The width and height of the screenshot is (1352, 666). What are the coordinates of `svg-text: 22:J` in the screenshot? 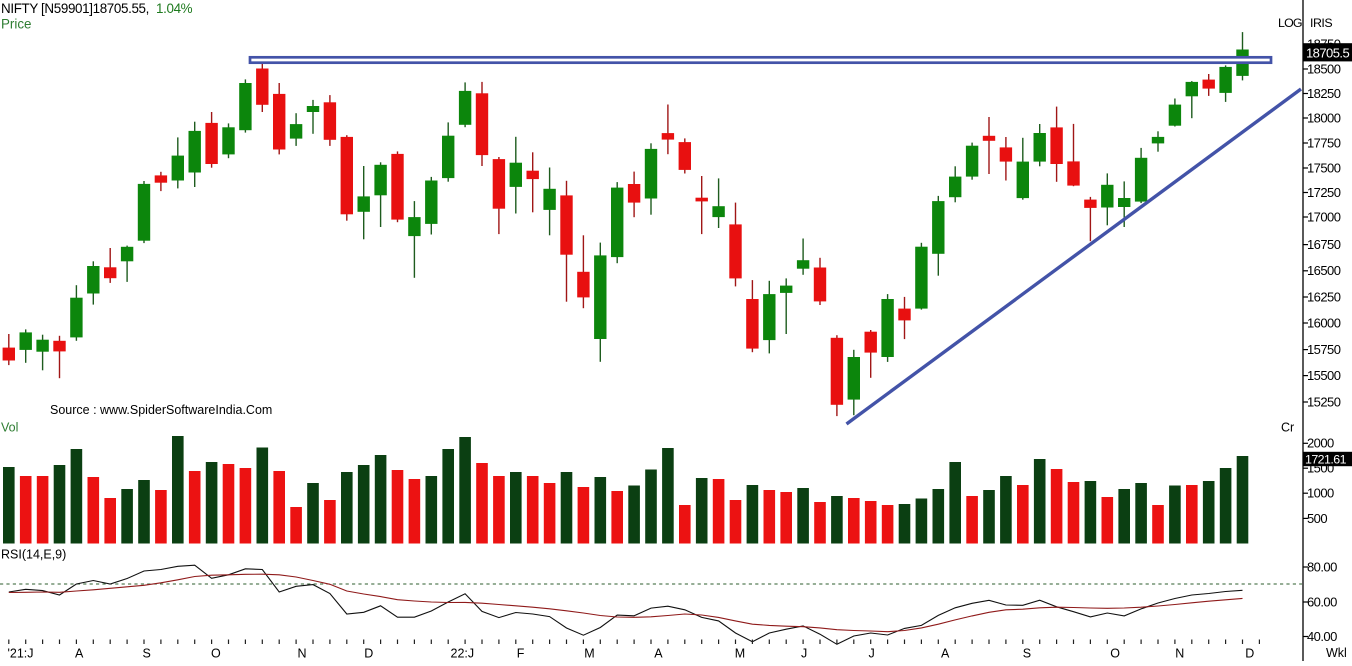 It's located at (463, 654).